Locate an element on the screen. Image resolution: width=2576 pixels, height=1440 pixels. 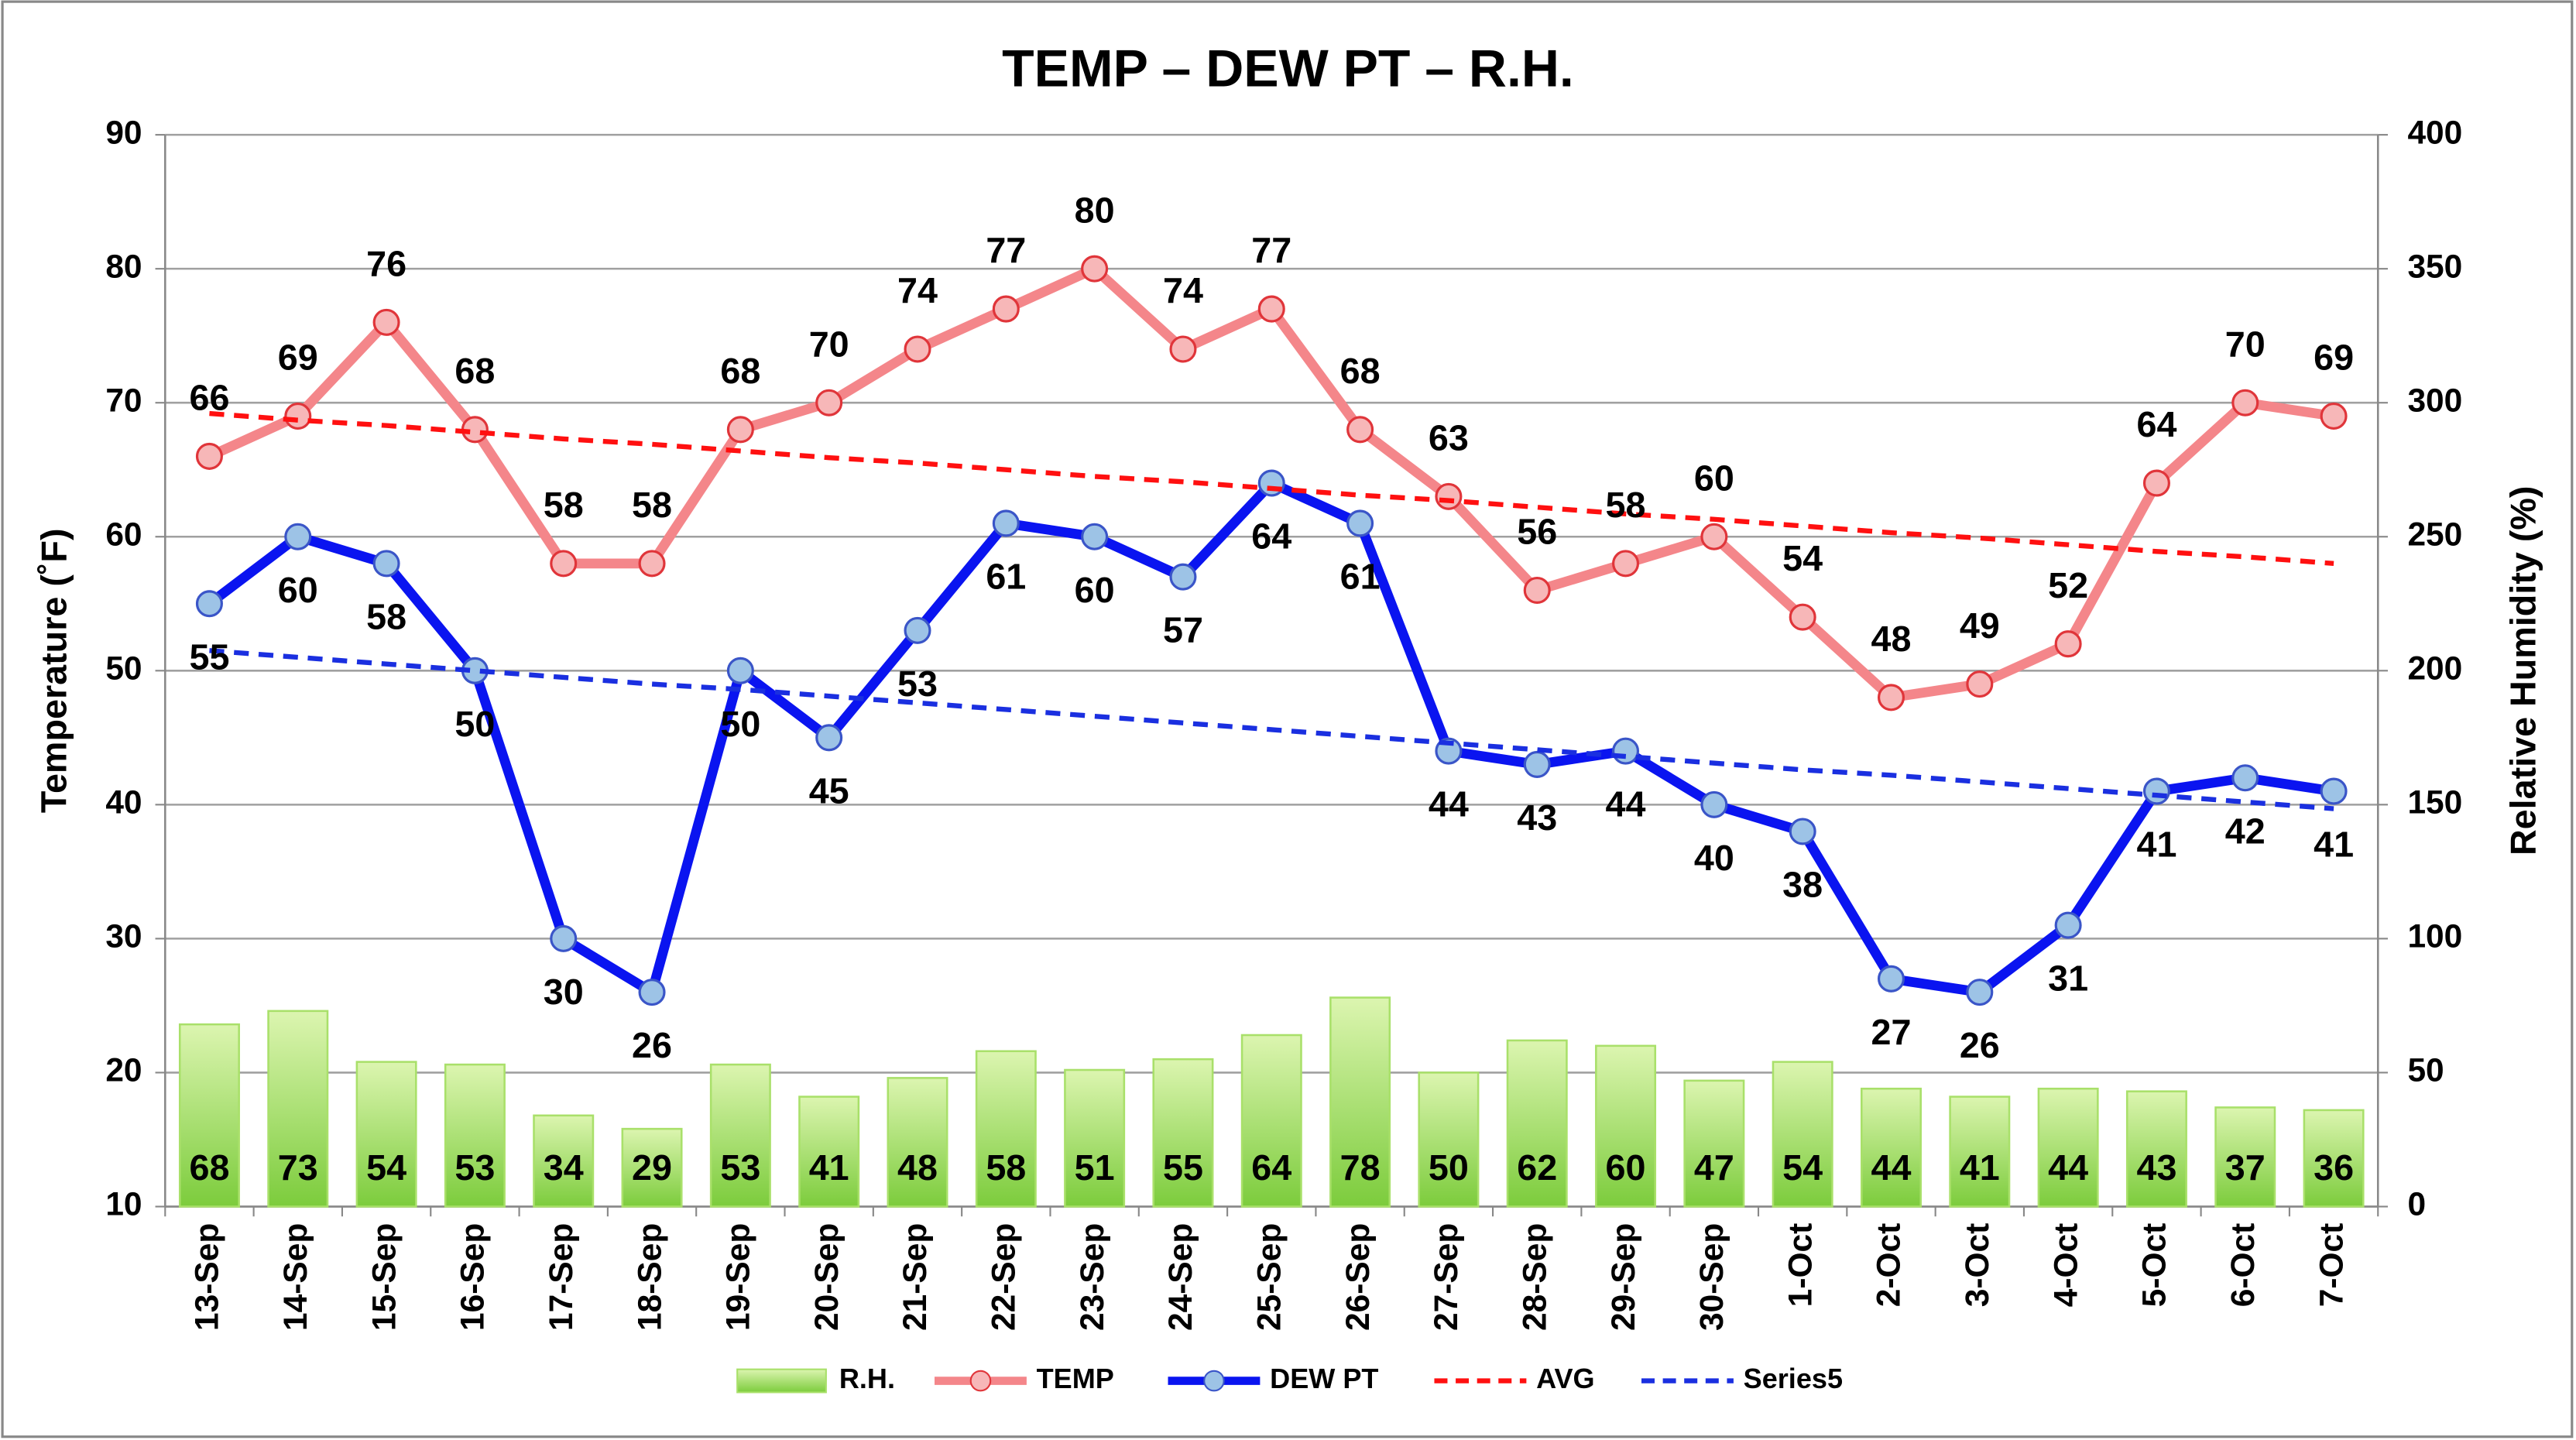
x-tick-label: 20-Sep is located at coordinates (826, 1277).